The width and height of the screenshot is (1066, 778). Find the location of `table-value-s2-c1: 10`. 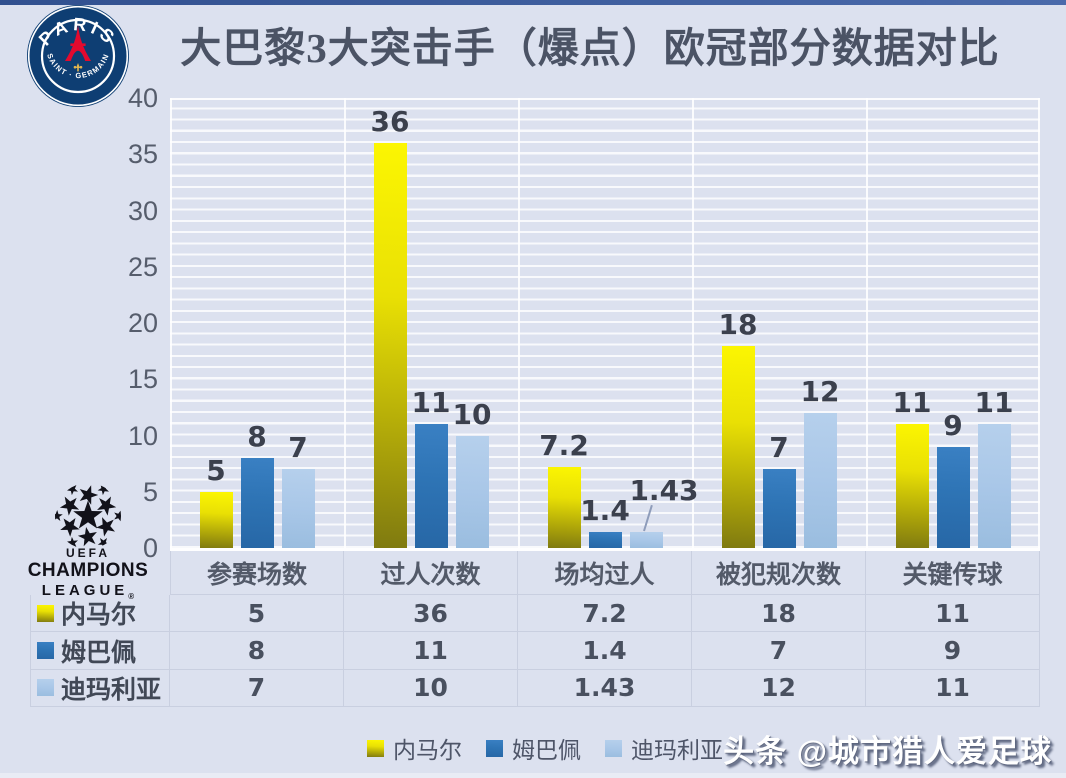

table-value-s2-c1: 10 is located at coordinates (431, 688).